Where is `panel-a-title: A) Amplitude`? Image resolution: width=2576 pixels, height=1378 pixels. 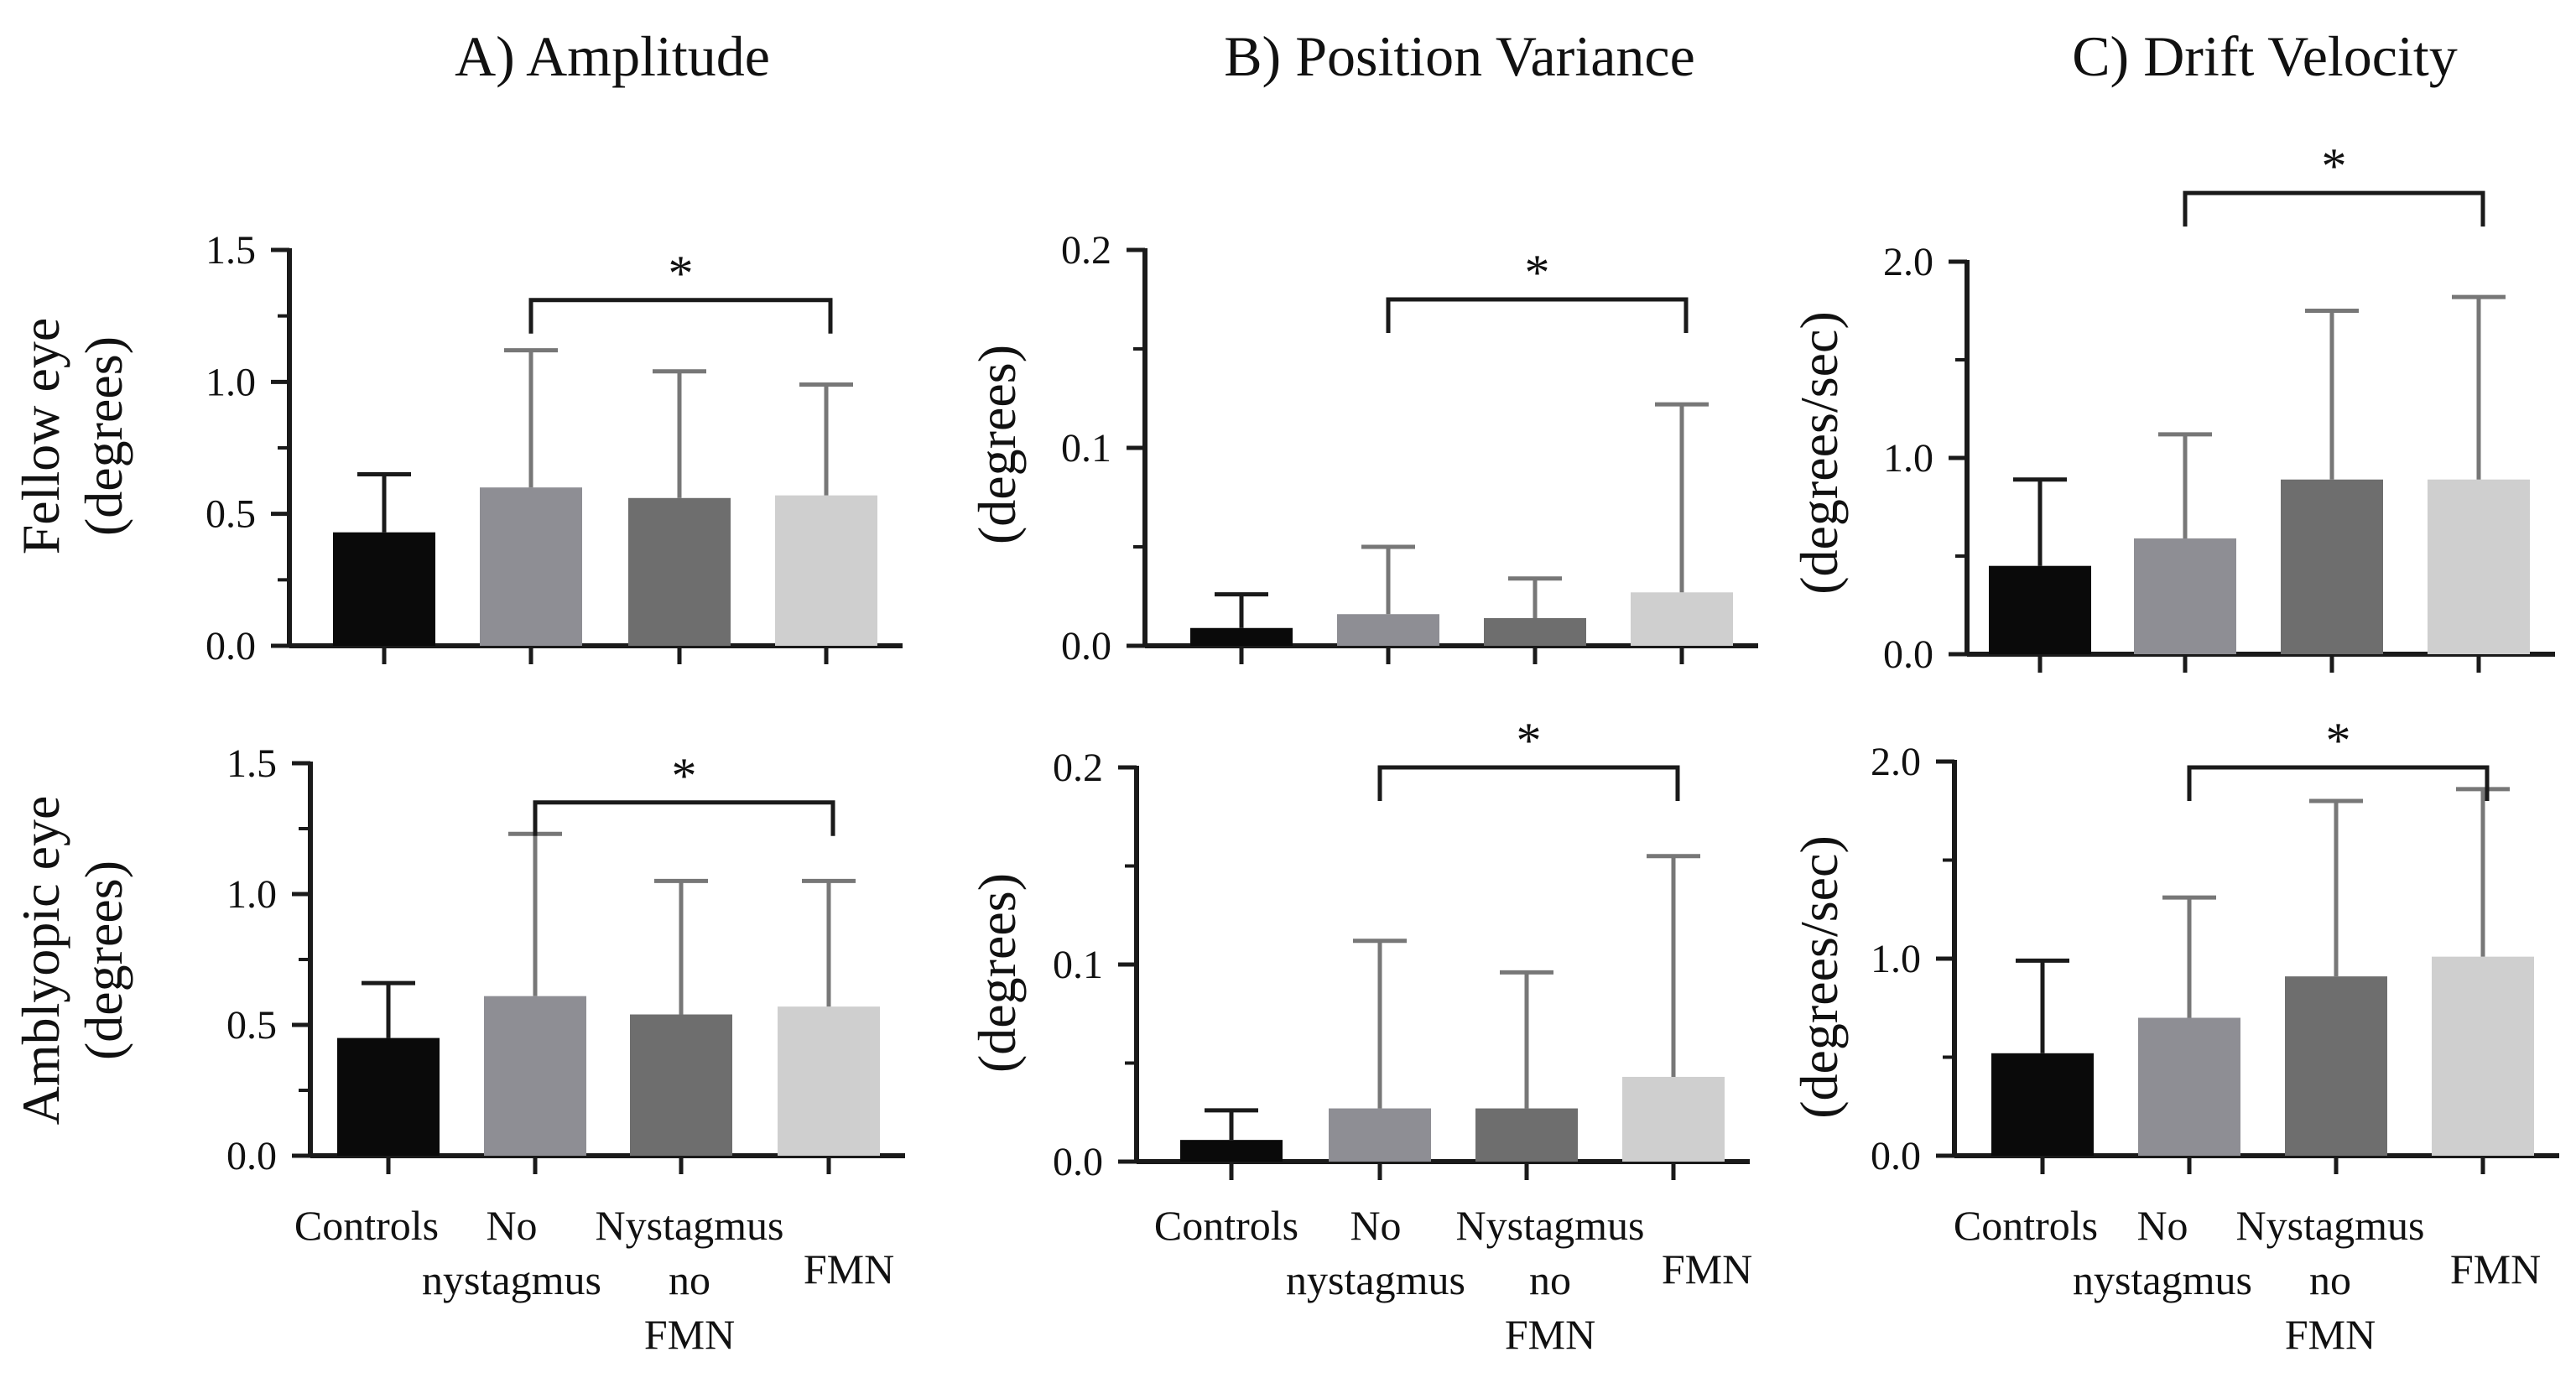
panel-a-title: A) Amplitude is located at coordinates (612, 56).